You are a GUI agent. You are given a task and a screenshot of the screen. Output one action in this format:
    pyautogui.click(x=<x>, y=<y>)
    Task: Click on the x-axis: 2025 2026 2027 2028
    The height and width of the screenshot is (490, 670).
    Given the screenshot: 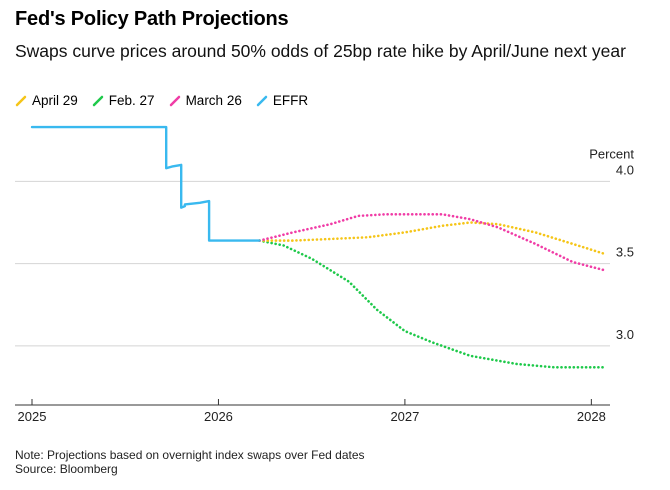 What is the action you would take?
    pyautogui.click(x=312, y=411)
    